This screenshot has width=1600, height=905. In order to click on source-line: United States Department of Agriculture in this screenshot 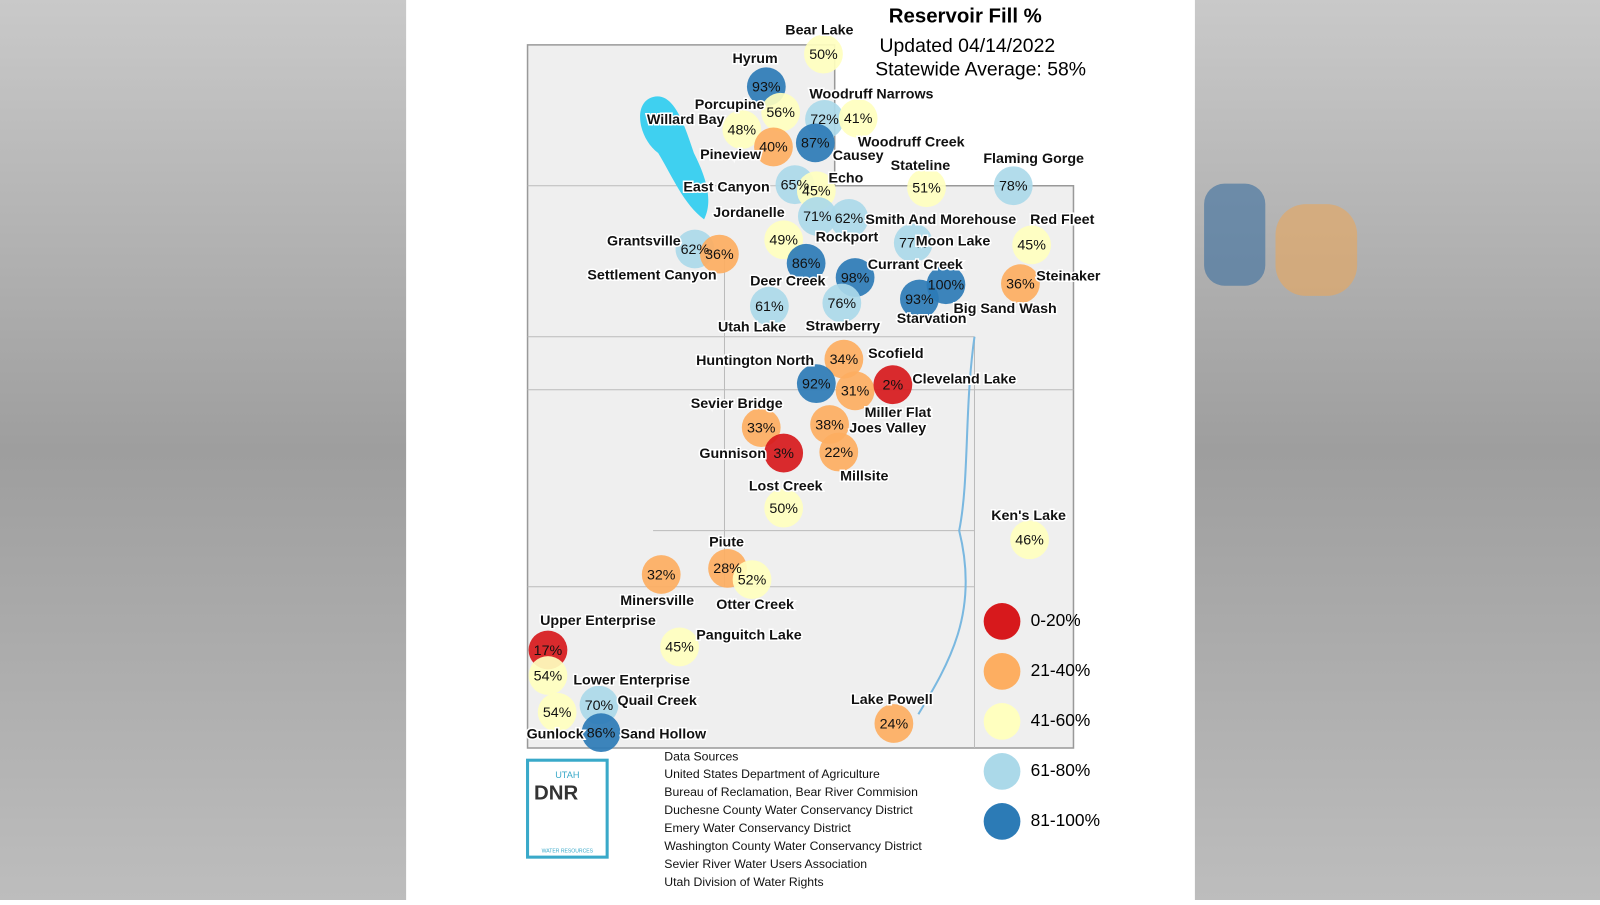, I will do `click(772, 774)`.